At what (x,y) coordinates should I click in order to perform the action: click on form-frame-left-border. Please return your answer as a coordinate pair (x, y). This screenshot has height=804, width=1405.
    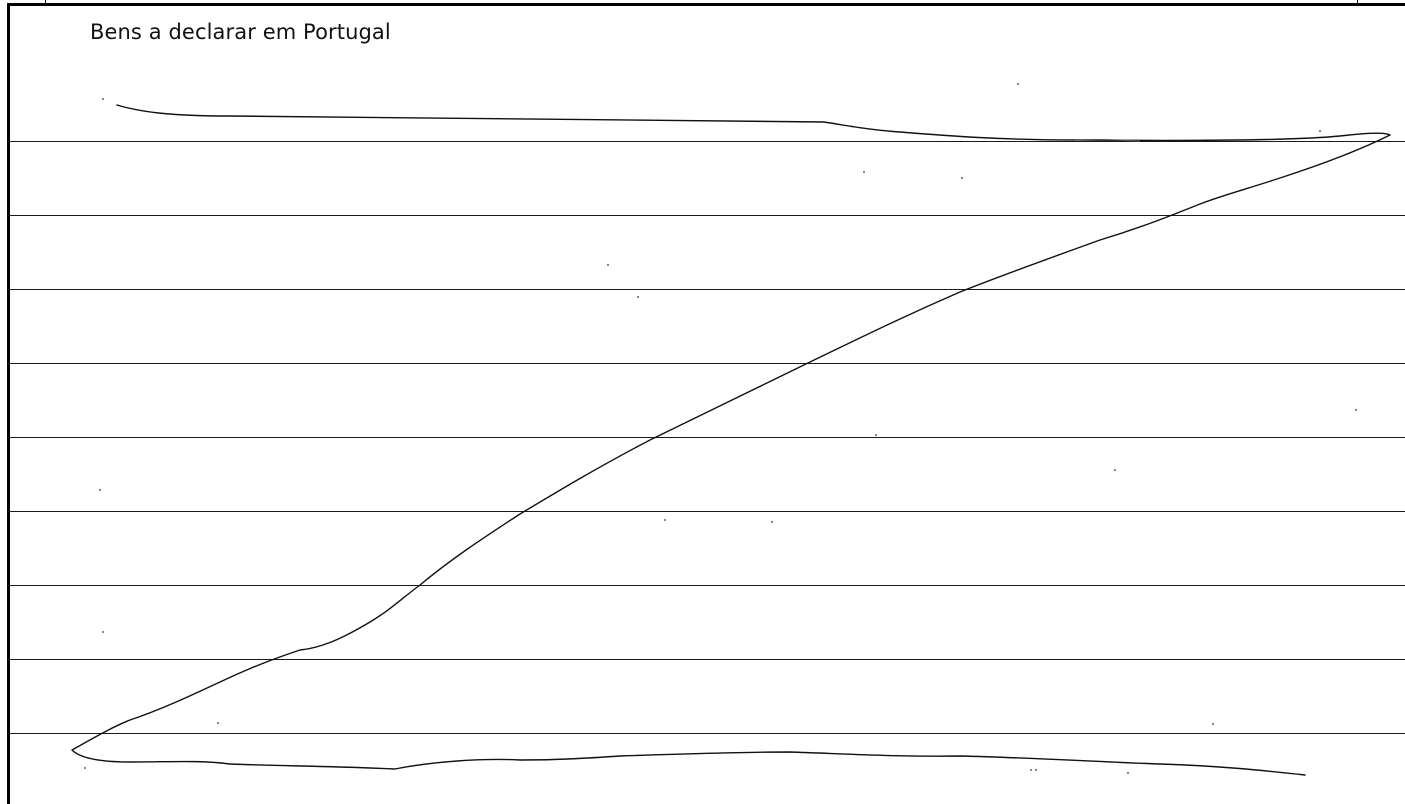
    Looking at the image, I should click on (8, 404).